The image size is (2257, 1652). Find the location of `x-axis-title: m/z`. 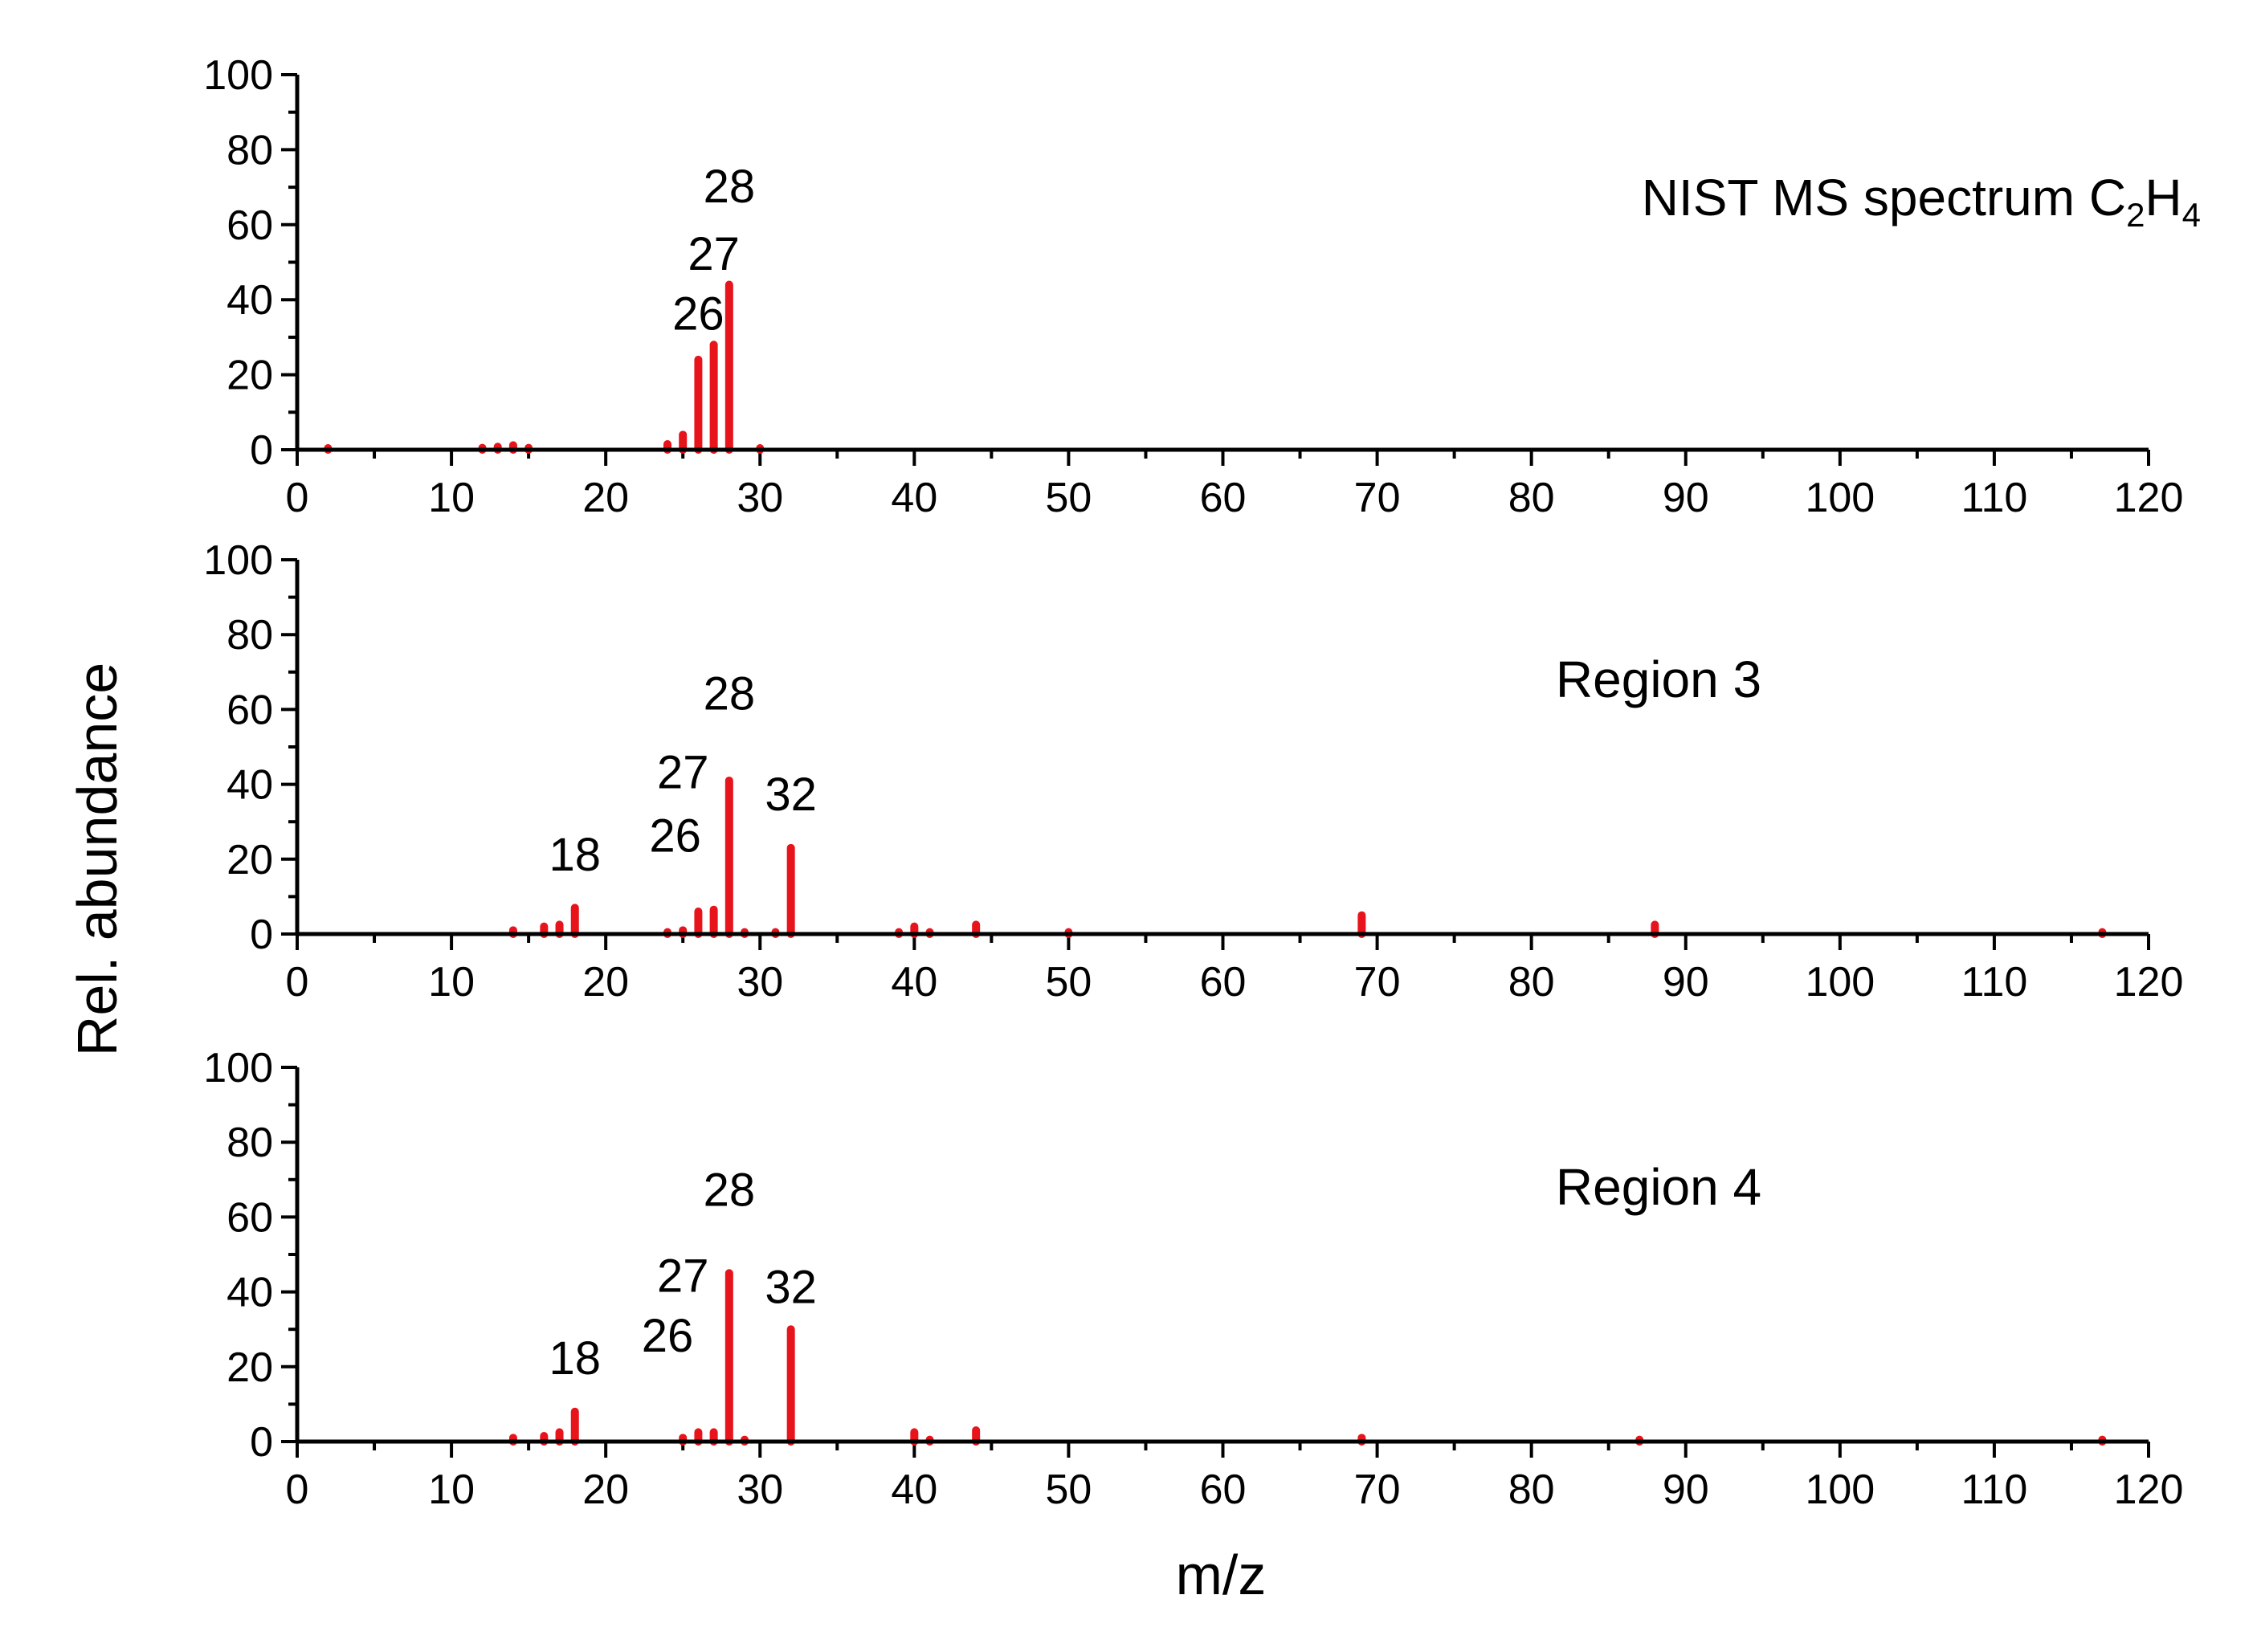

x-axis-title: m/z is located at coordinates (1221, 1575).